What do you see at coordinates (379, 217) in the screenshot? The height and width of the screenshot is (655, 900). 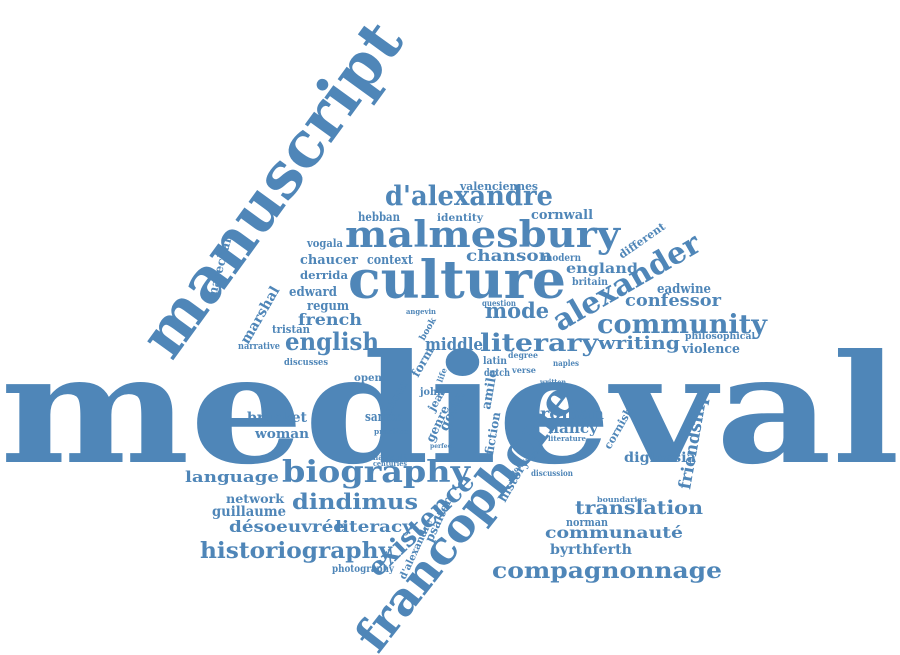 I see `word-hebban: hebban` at bounding box center [379, 217].